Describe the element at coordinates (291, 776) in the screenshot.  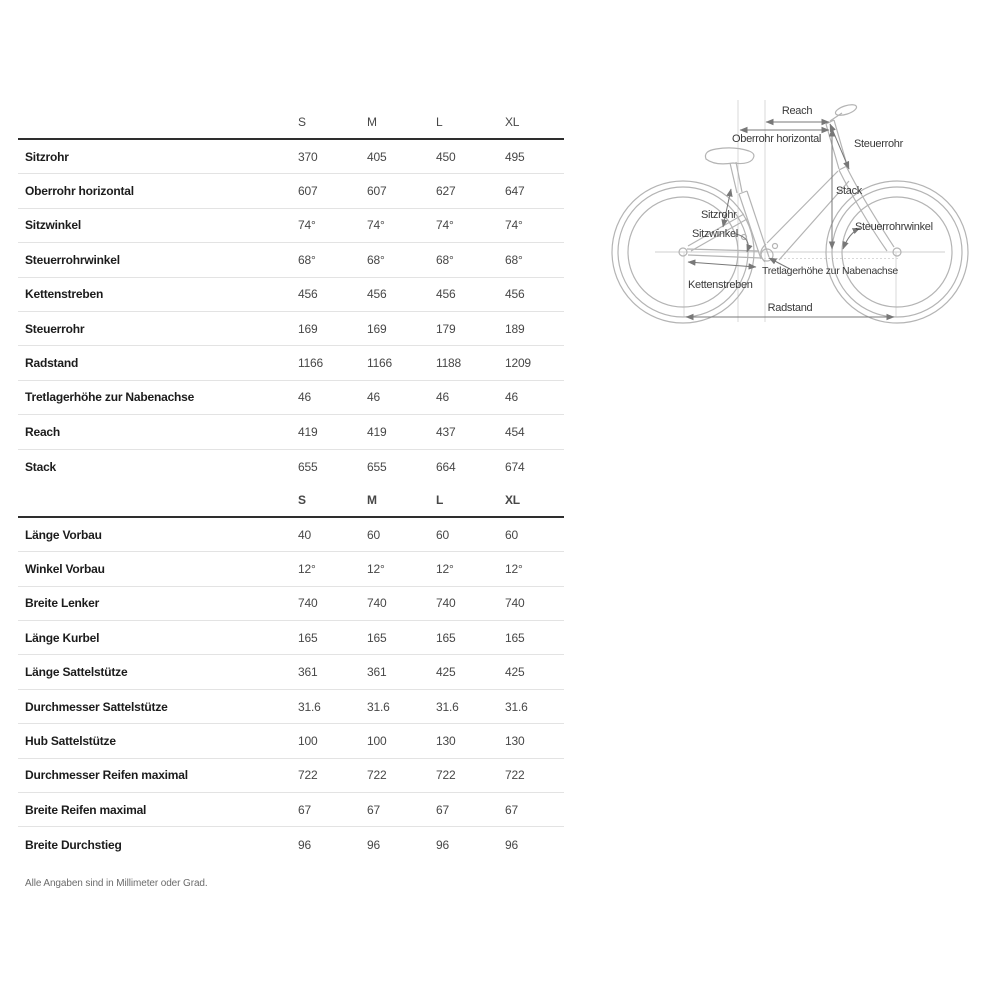
I see `table-row: Durchmesser Reifen maximal 722 722 722 722` at that location.